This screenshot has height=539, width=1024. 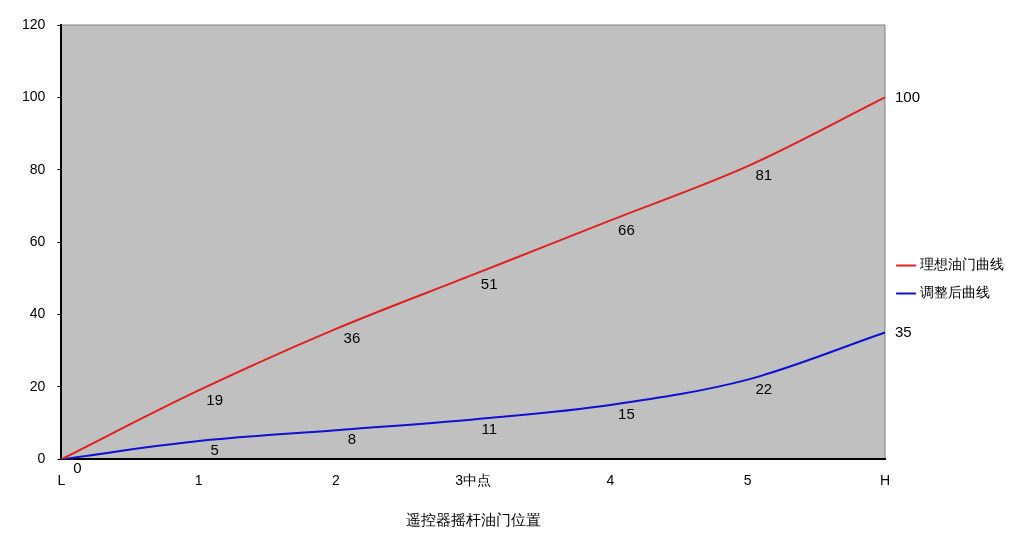 I want to click on data-label: 19, so click(x=214, y=399).